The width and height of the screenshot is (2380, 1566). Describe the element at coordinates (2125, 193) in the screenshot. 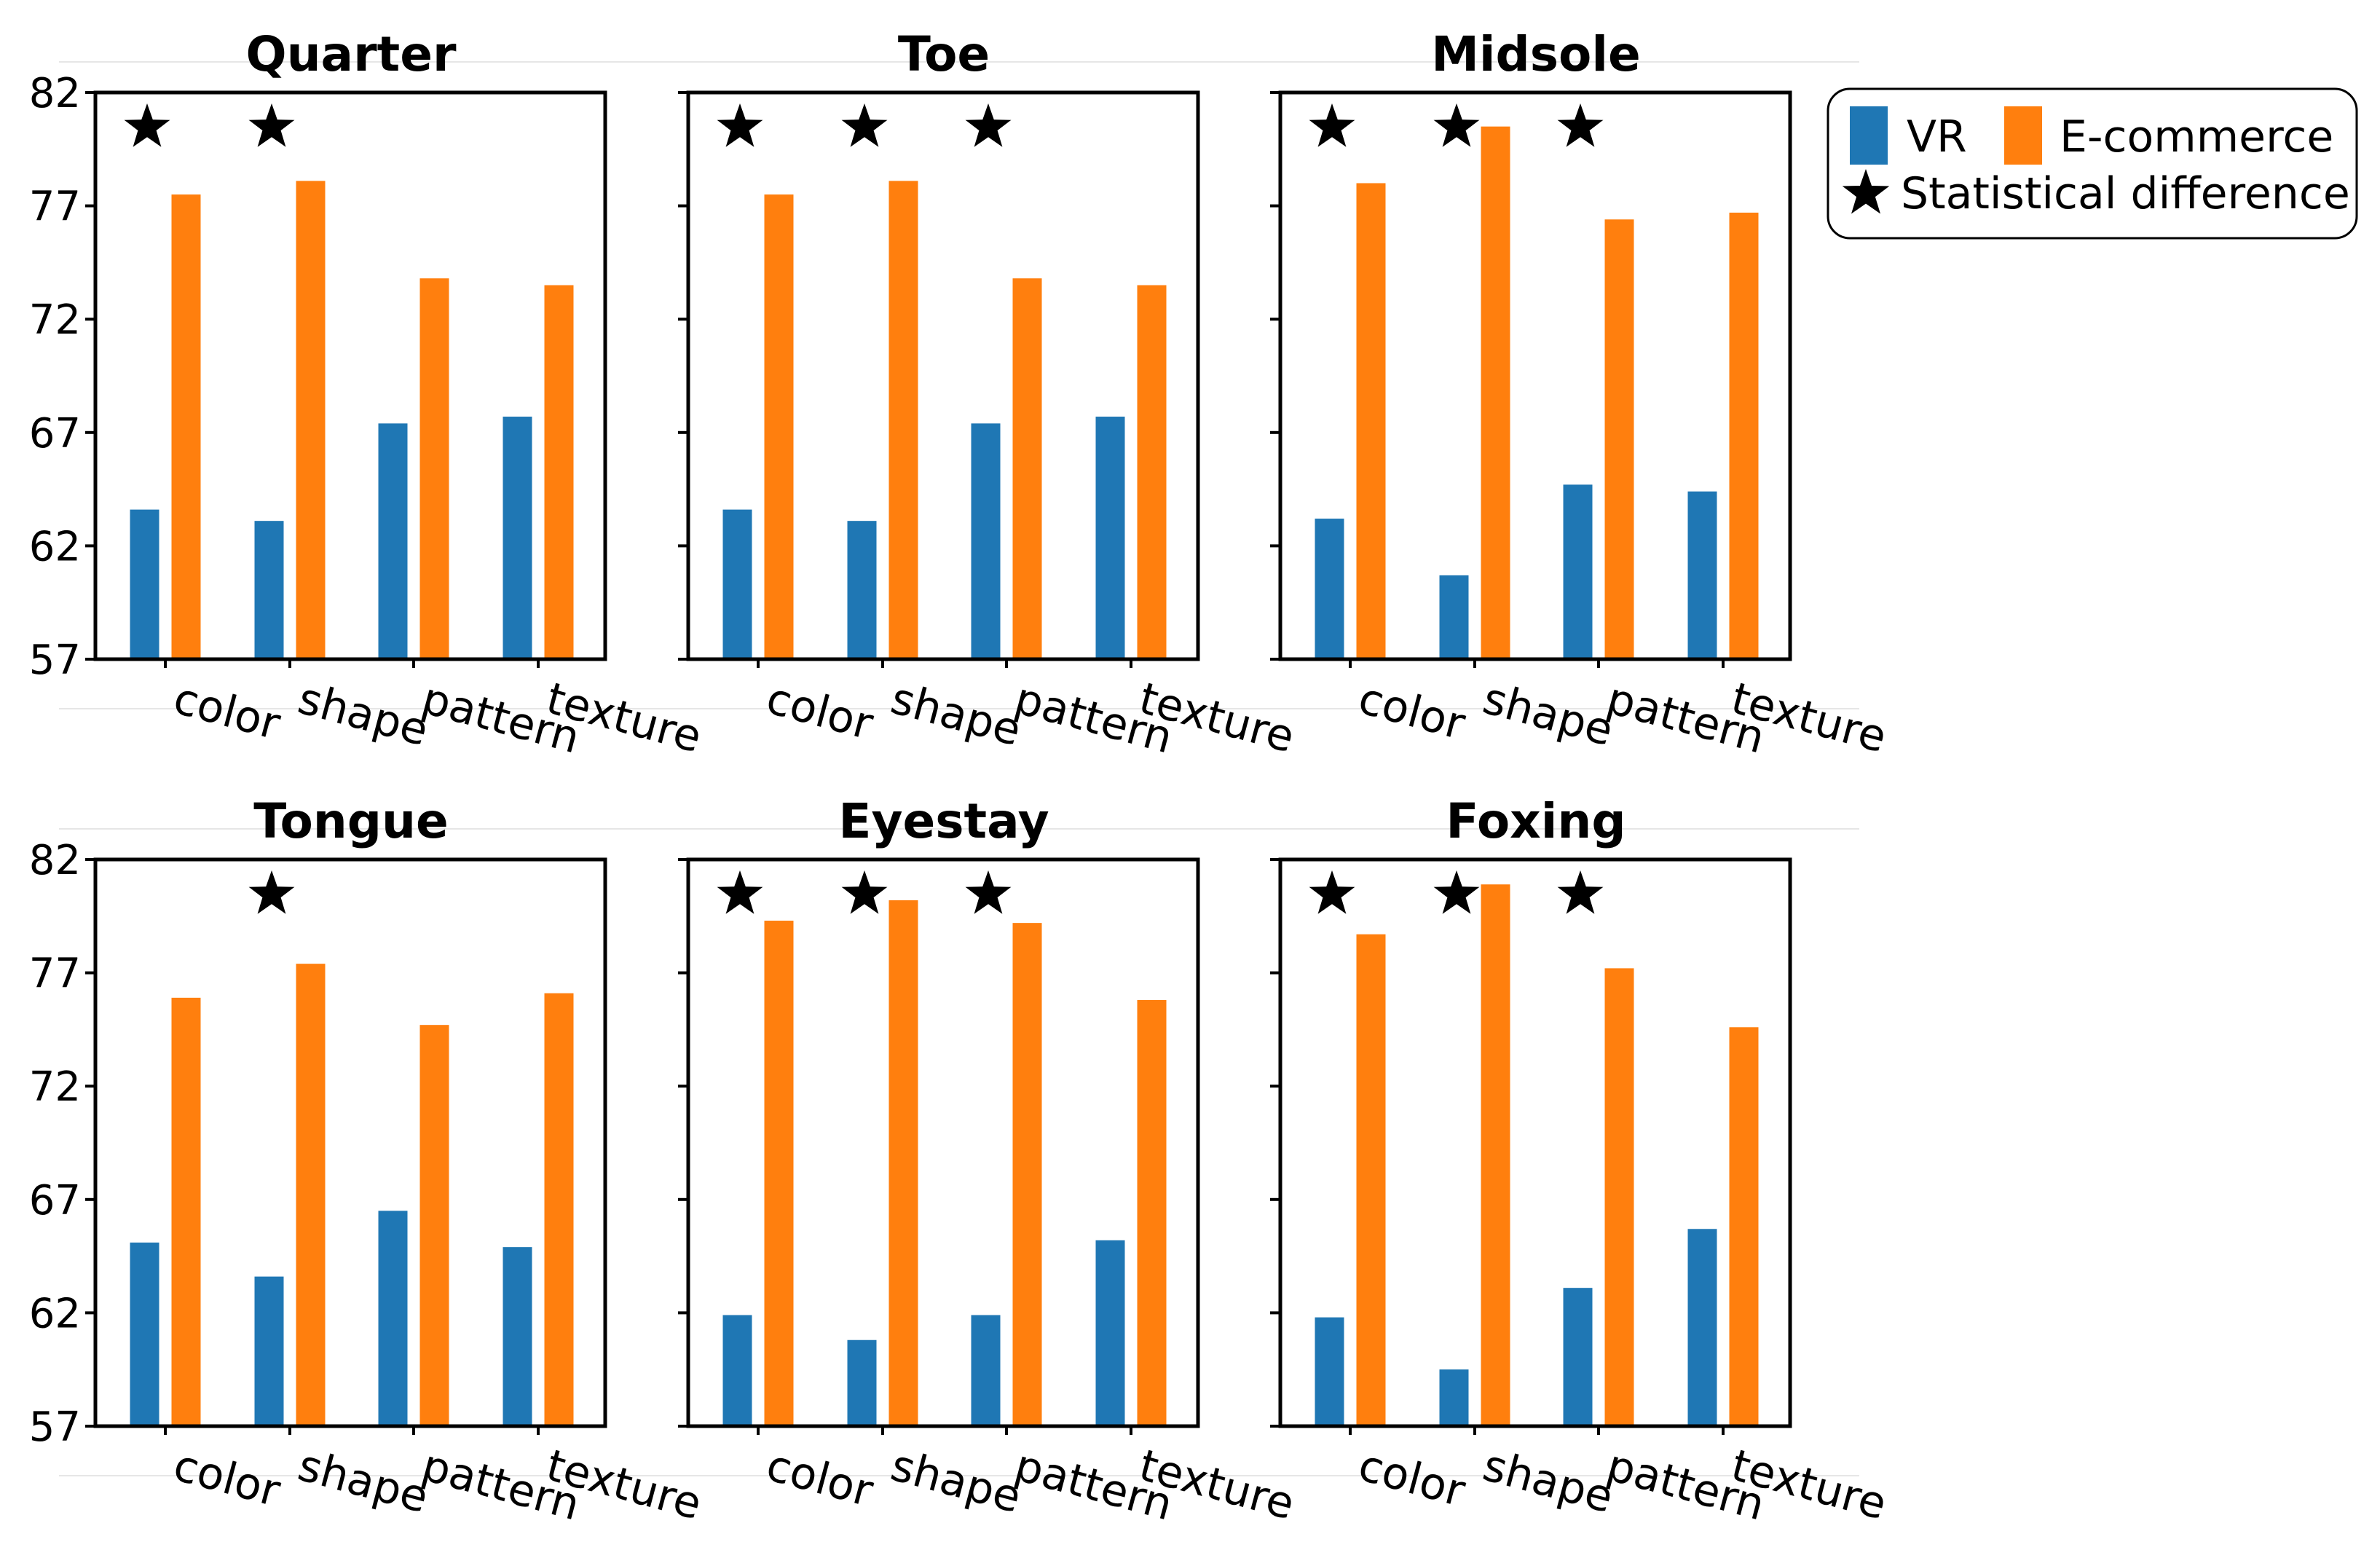

I see `legend-statistical-difference-label: Statistical difference` at that location.